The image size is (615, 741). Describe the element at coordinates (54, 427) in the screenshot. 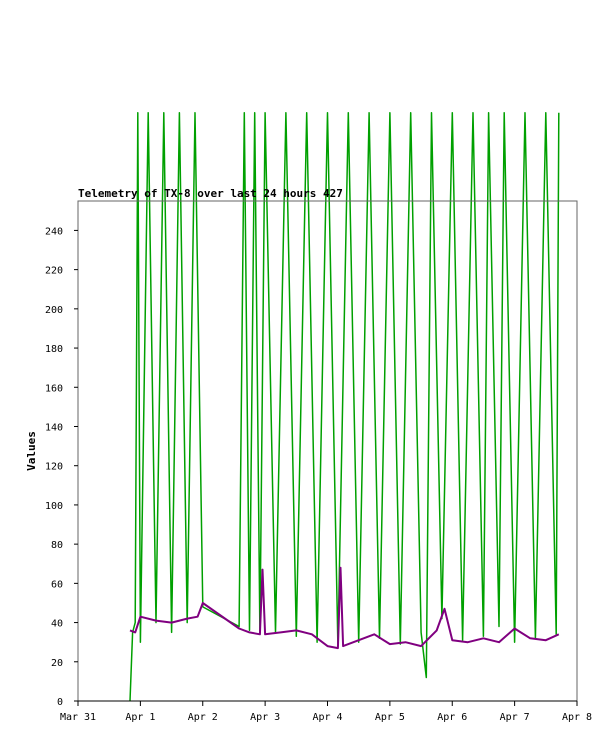

I see `y-tick-label: 140` at that location.